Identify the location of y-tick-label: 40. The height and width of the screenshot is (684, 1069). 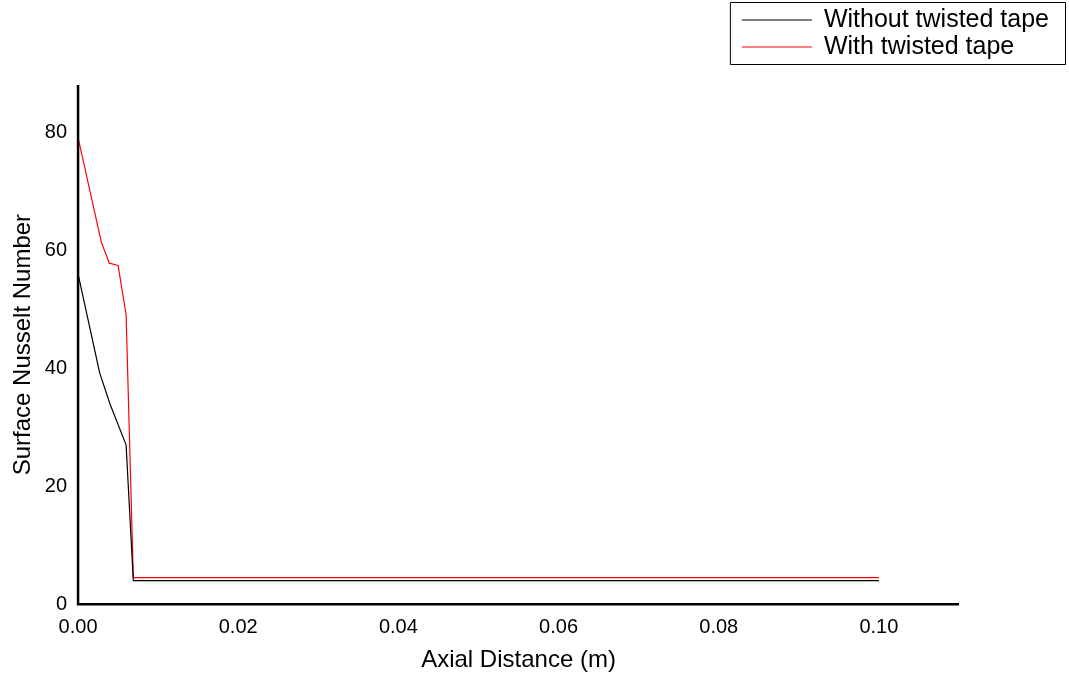
(56, 366).